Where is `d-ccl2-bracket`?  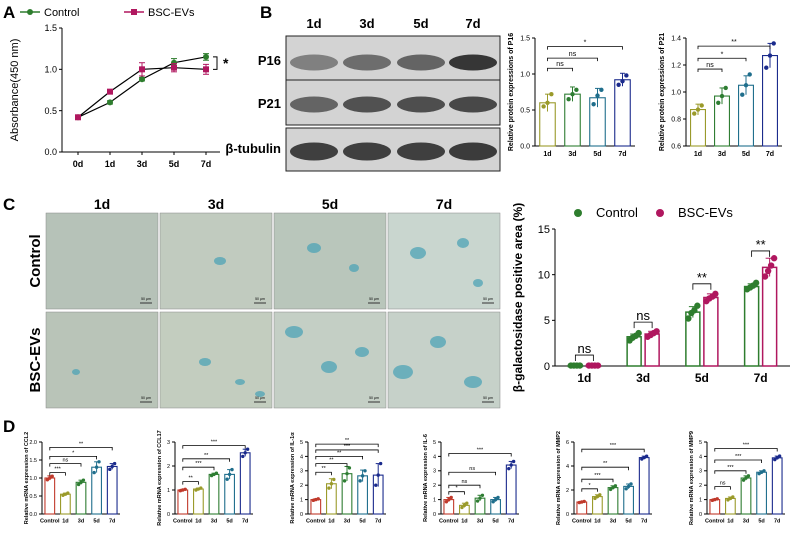 d-ccl2-bracket is located at coordinates (57, 474).